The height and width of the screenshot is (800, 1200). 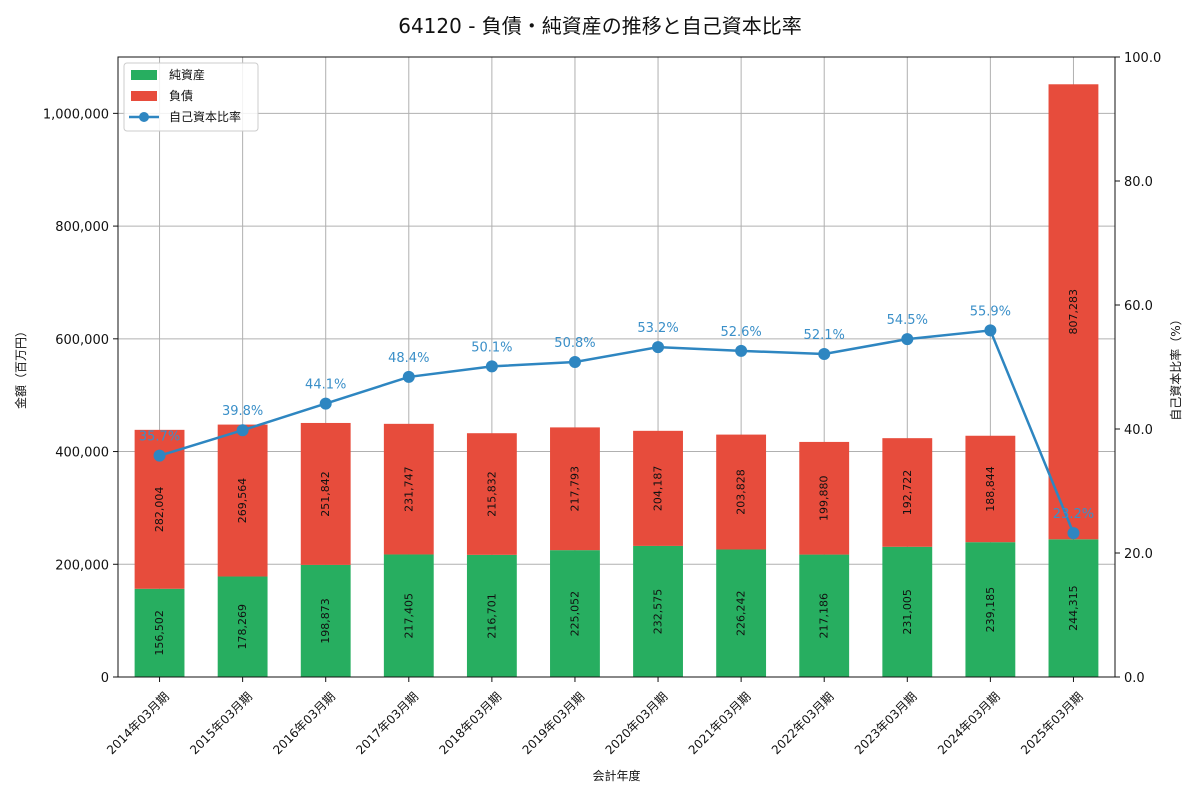 I want to click on bar-value-label: 156,502, so click(x=159, y=633).